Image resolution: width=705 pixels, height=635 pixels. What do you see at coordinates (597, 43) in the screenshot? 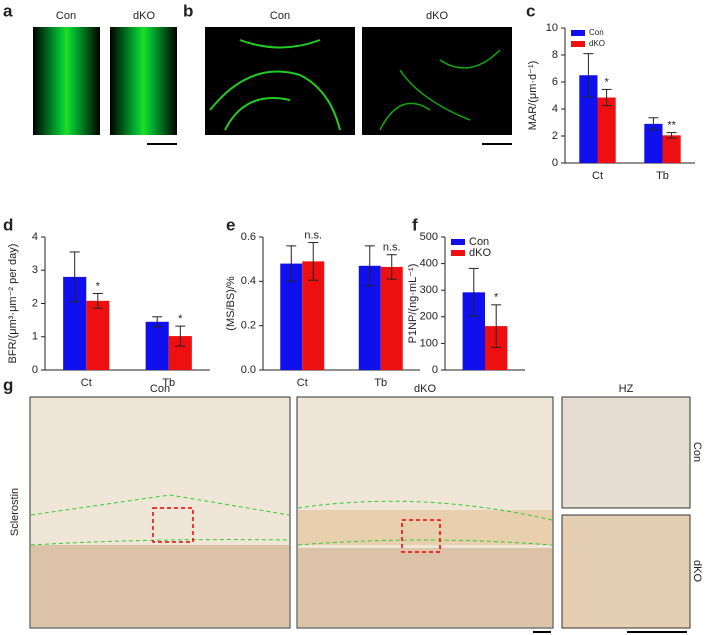
I see `legend-label: dKO` at bounding box center [597, 43].